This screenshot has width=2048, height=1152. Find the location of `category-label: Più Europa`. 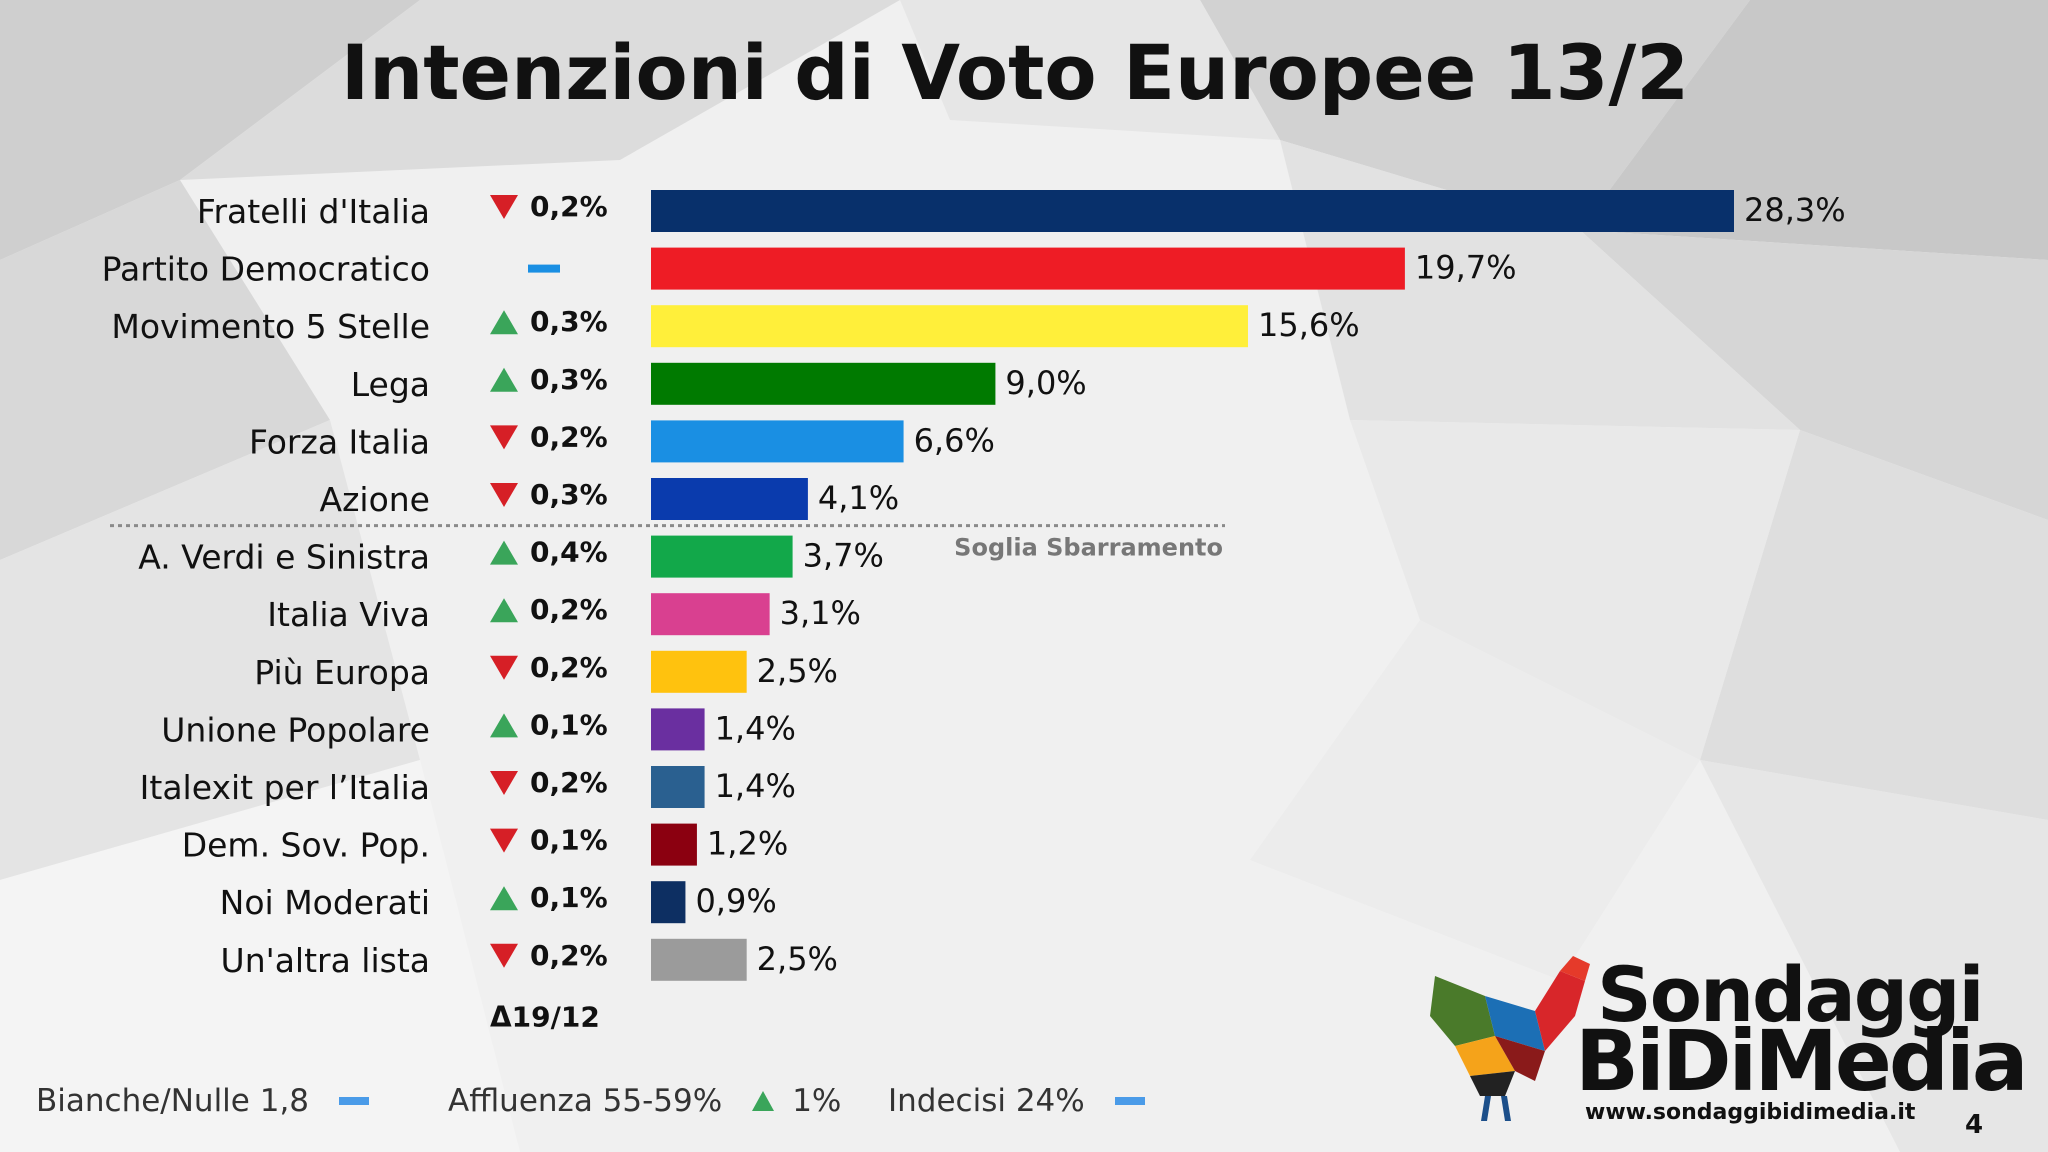

category-label: Più Europa is located at coordinates (342, 672).